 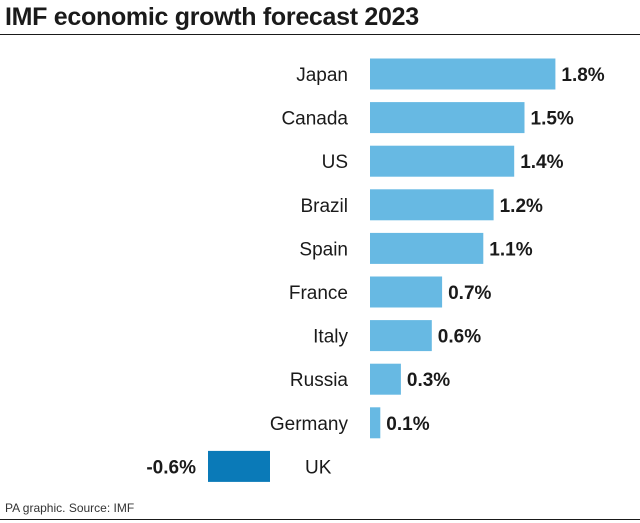 What do you see at coordinates (427, 248) in the screenshot?
I see `bar-spain` at bounding box center [427, 248].